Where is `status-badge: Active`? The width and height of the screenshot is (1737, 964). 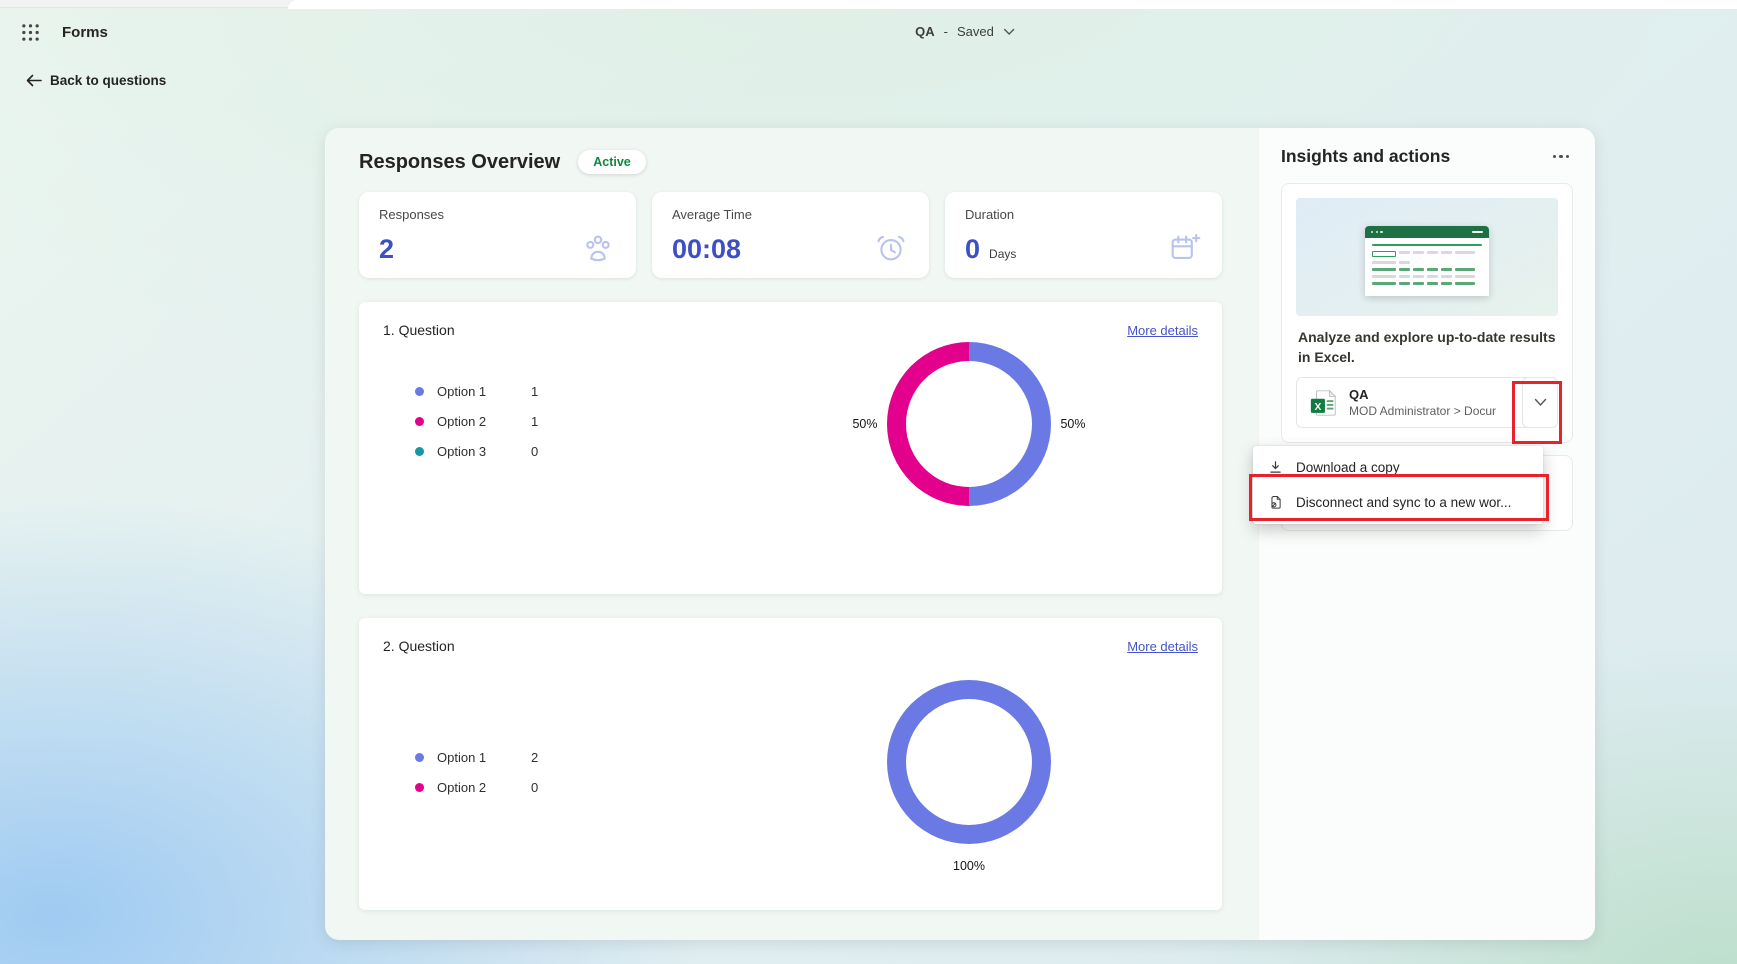
status-badge: Active is located at coordinates (612, 162).